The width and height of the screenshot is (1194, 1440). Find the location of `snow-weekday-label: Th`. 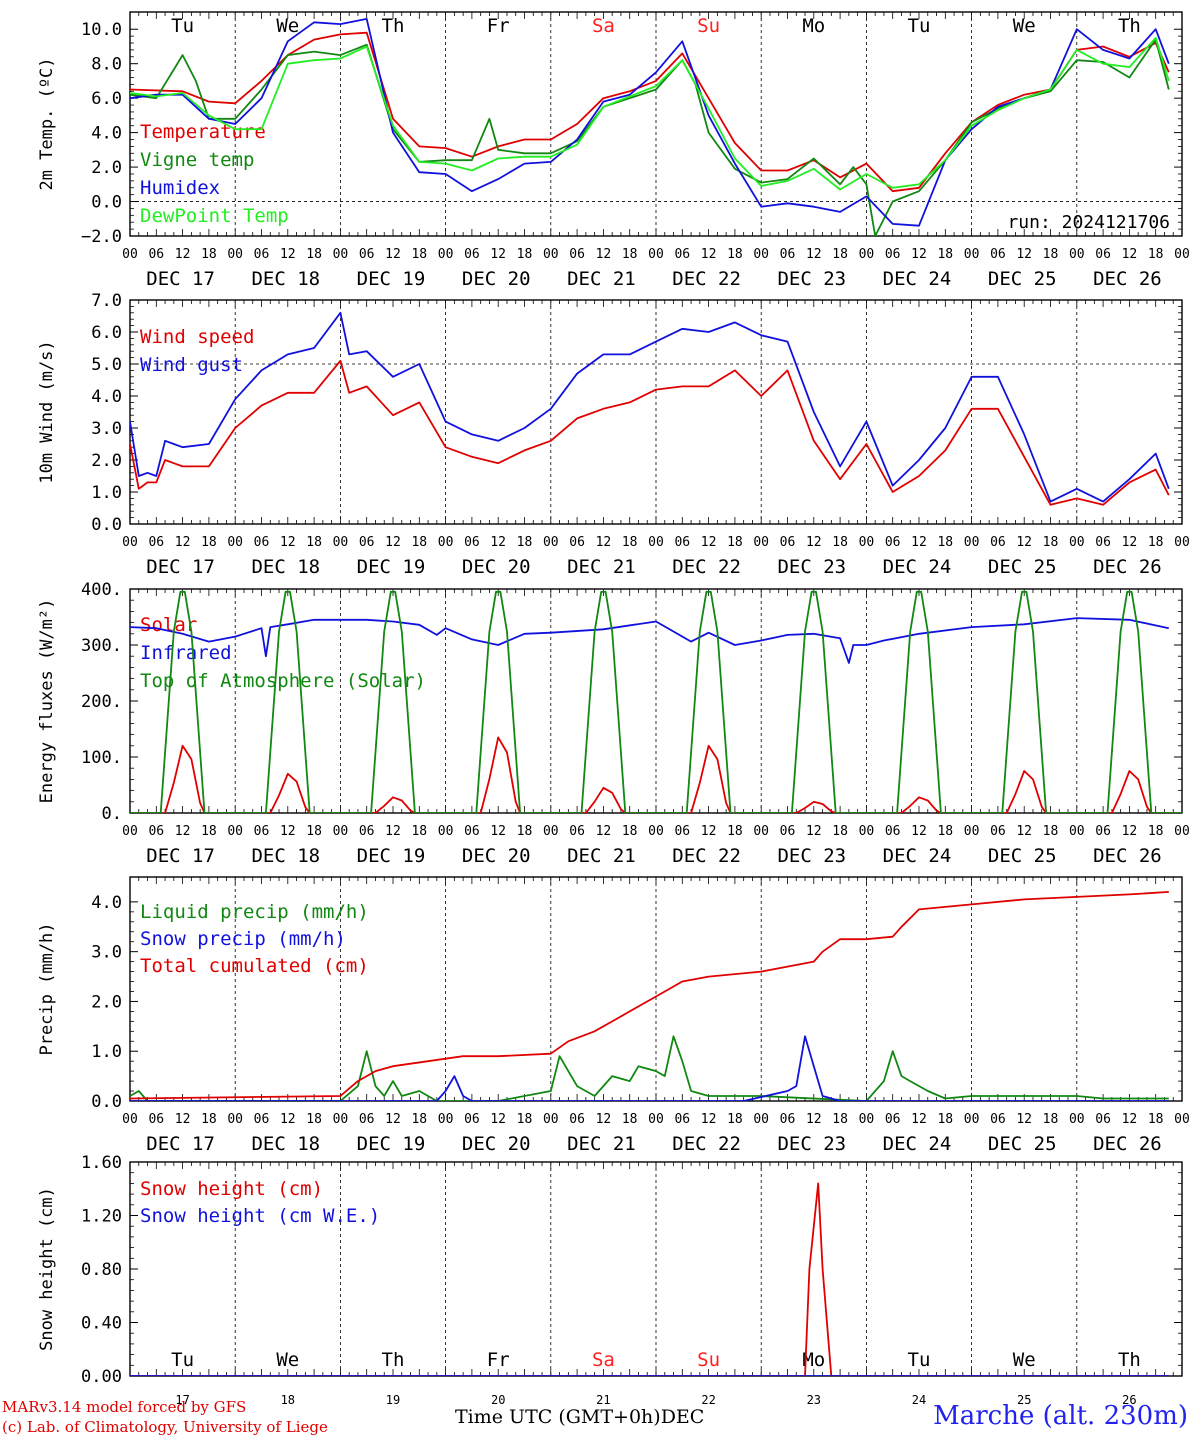

snow-weekday-label: Th is located at coordinates (393, 1360).